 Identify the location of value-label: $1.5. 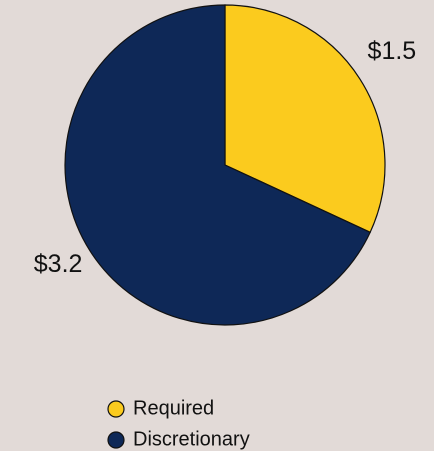
(392, 51).